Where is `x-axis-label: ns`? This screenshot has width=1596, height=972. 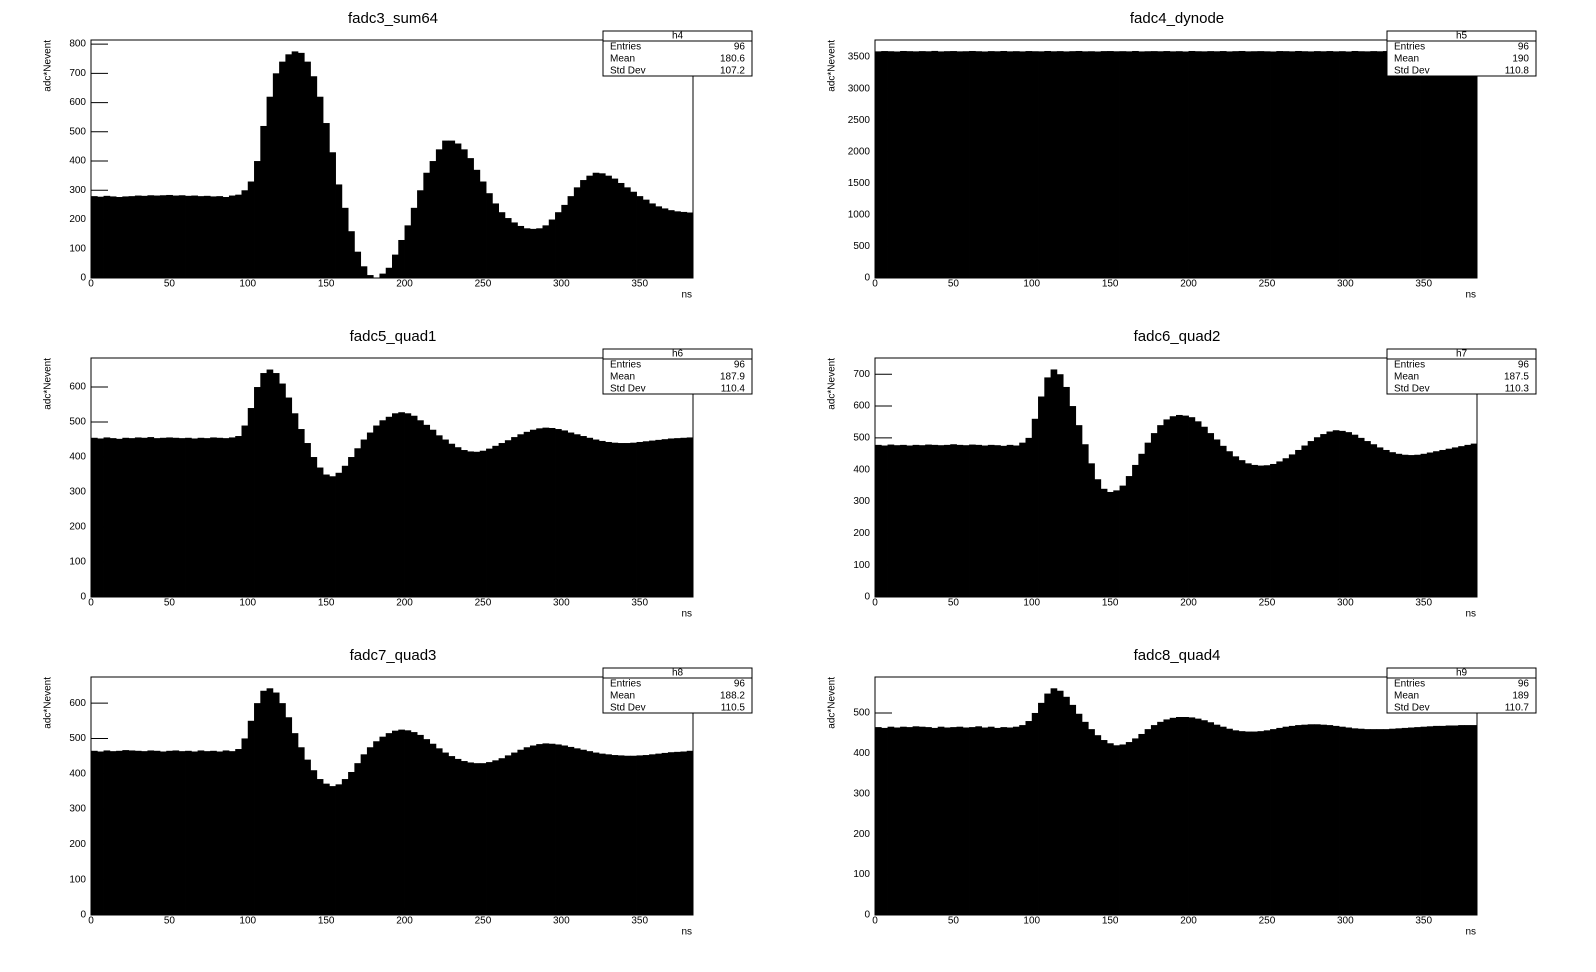 x-axis-label: ns is located at coordinates (686, 295).